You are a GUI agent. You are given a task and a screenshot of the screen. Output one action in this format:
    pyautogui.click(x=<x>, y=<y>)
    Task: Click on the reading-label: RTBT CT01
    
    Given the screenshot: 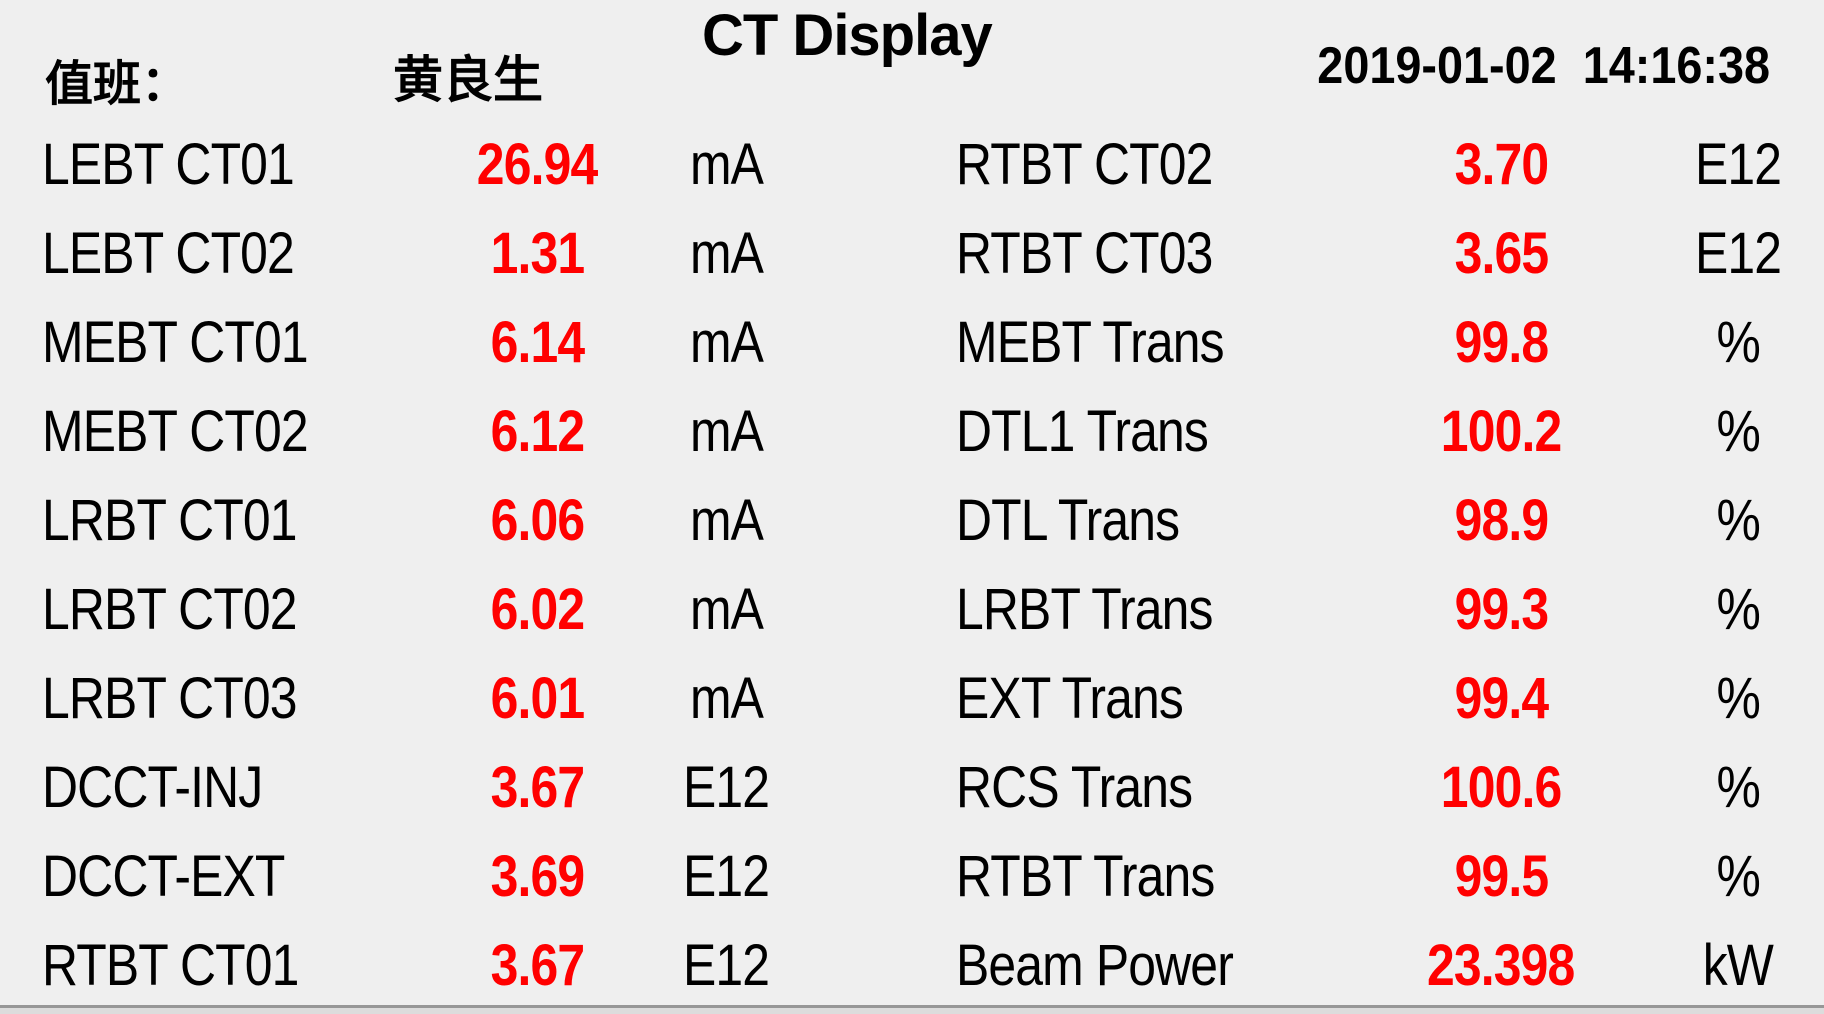 What is the action you would take?
    pyautogui.click(x=227, y=965)
    